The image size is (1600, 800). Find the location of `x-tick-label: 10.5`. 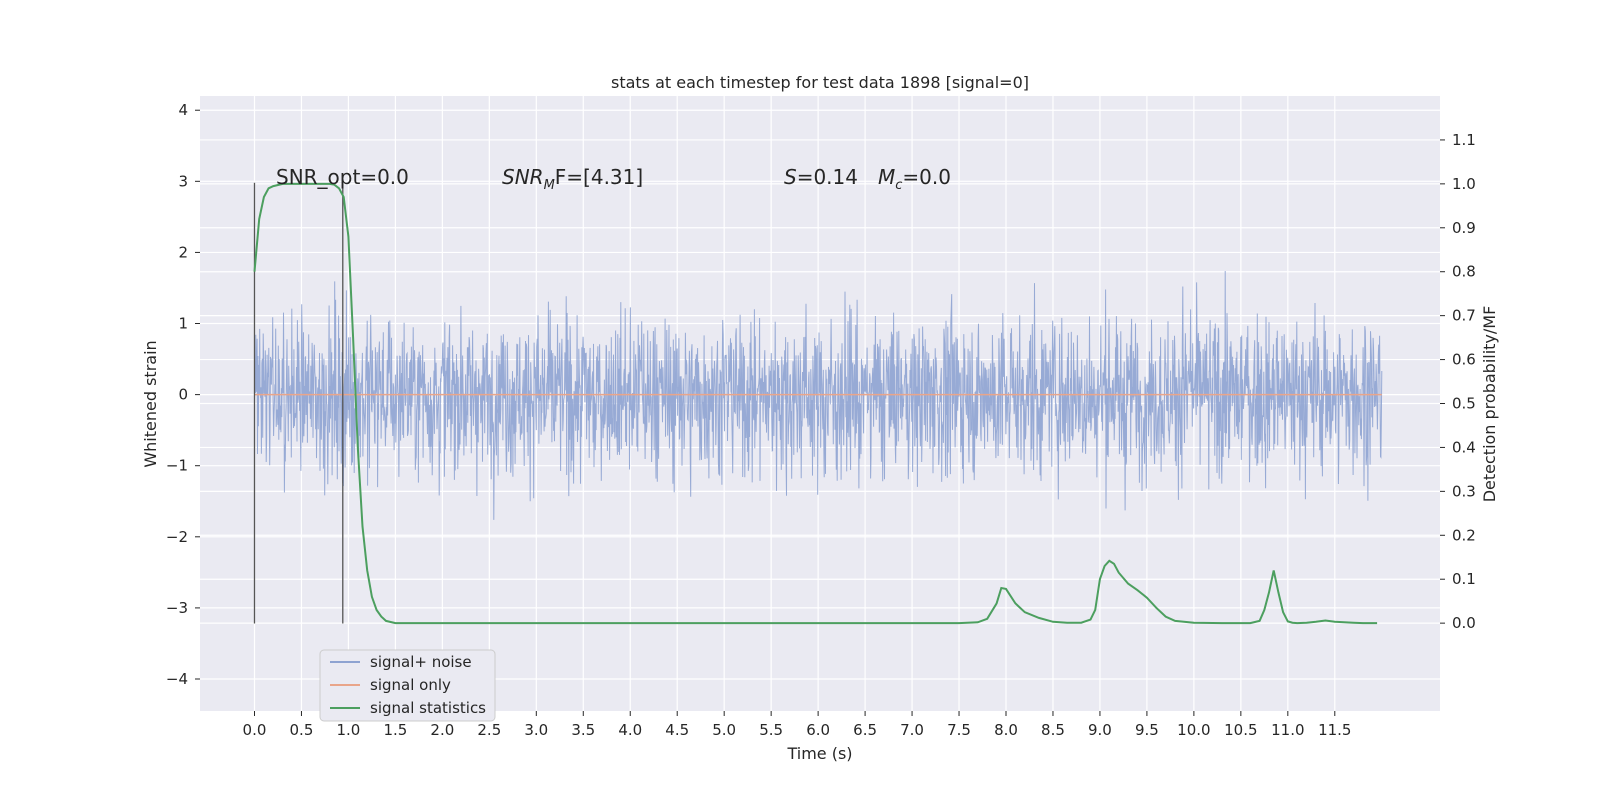

x-tick-label: 10.5 is located at coordinates (1240, 730).